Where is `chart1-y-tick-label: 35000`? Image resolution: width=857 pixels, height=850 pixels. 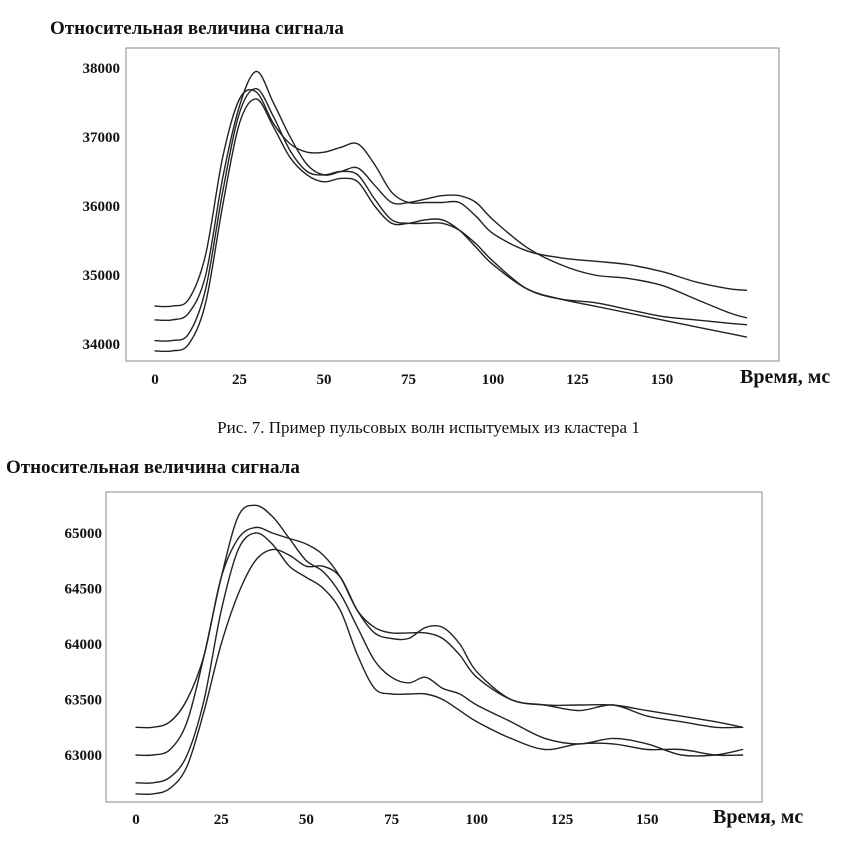 chart1-y-tick-label: 35000 is located at coordinates (102, 276).